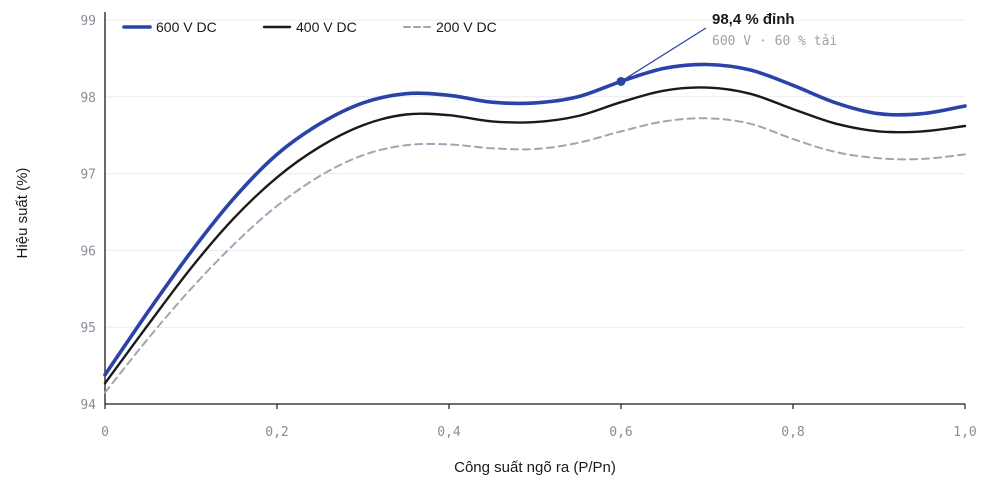  Describe the element at coordinates (88, 251) in the screenshot. I see `y-tick-label: 96` at that location.